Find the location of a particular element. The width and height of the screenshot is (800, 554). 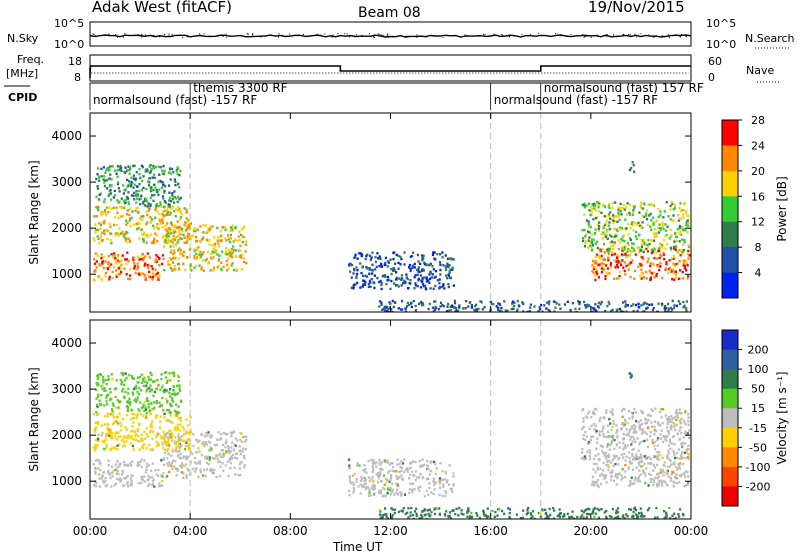

noise-right-tick-top: 10^5 is located at coordinates (721, 23).